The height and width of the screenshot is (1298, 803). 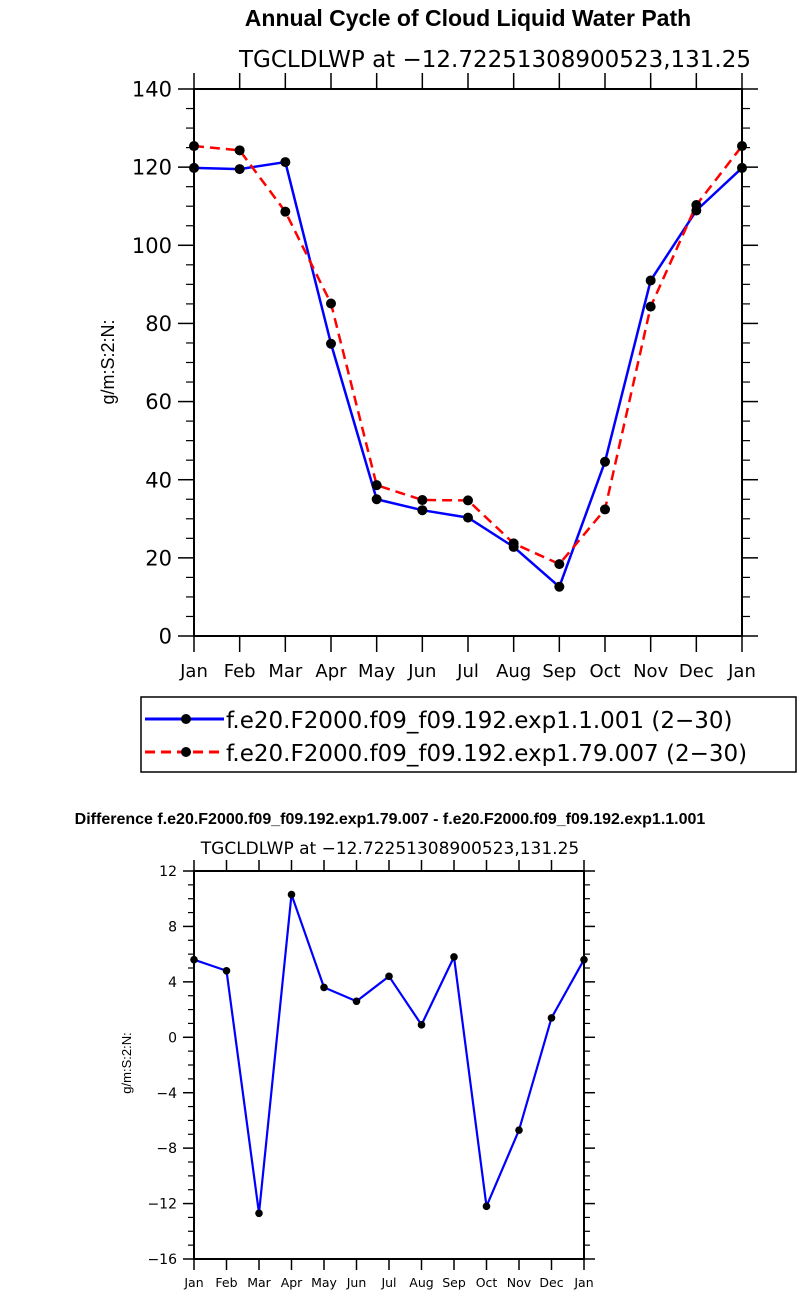 I want to click on chart2-plot-frame, so click(x=389, y=1065).